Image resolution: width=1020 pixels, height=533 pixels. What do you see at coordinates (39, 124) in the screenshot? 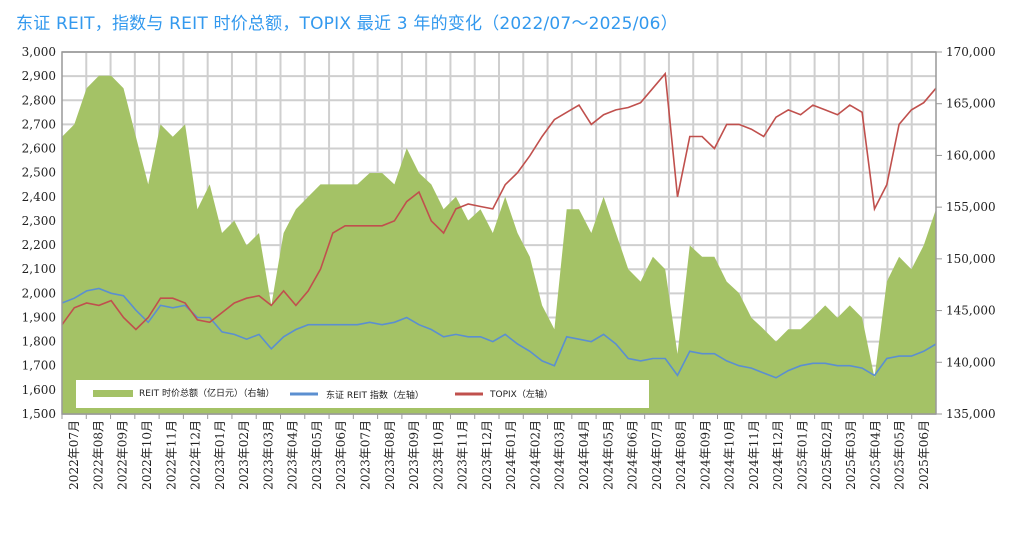
I see `left-axis-tick-label: 2,700` at bounding box center [39, 124].